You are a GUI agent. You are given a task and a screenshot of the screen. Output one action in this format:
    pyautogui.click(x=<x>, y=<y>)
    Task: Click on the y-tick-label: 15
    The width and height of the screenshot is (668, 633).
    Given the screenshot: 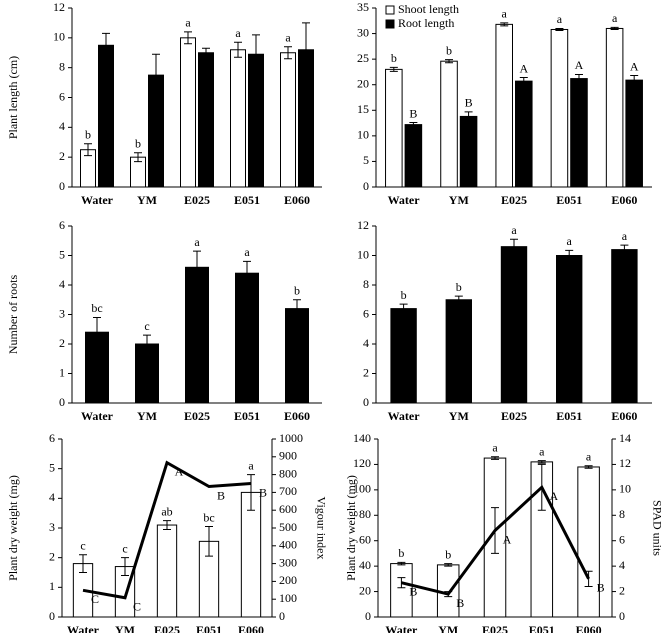 What is the action you would take?
    pyautogui.click(x=363, y=109)
    